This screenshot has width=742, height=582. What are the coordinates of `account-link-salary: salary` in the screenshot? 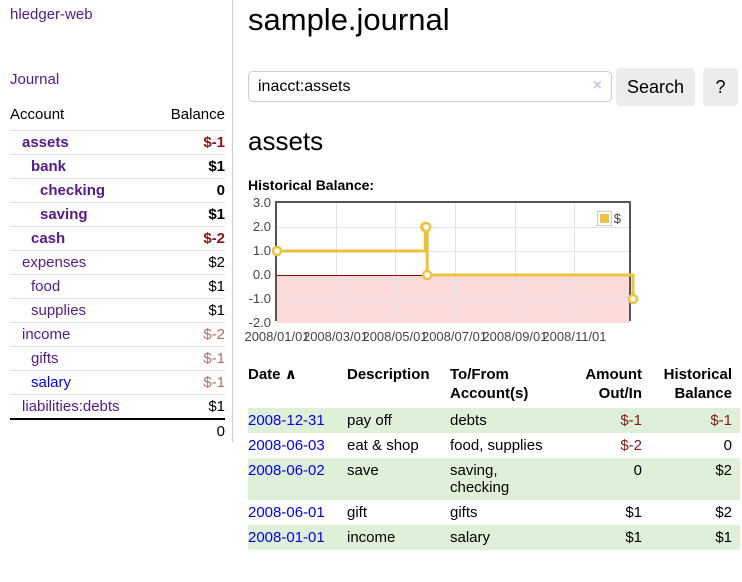 It's located at (82, 382).